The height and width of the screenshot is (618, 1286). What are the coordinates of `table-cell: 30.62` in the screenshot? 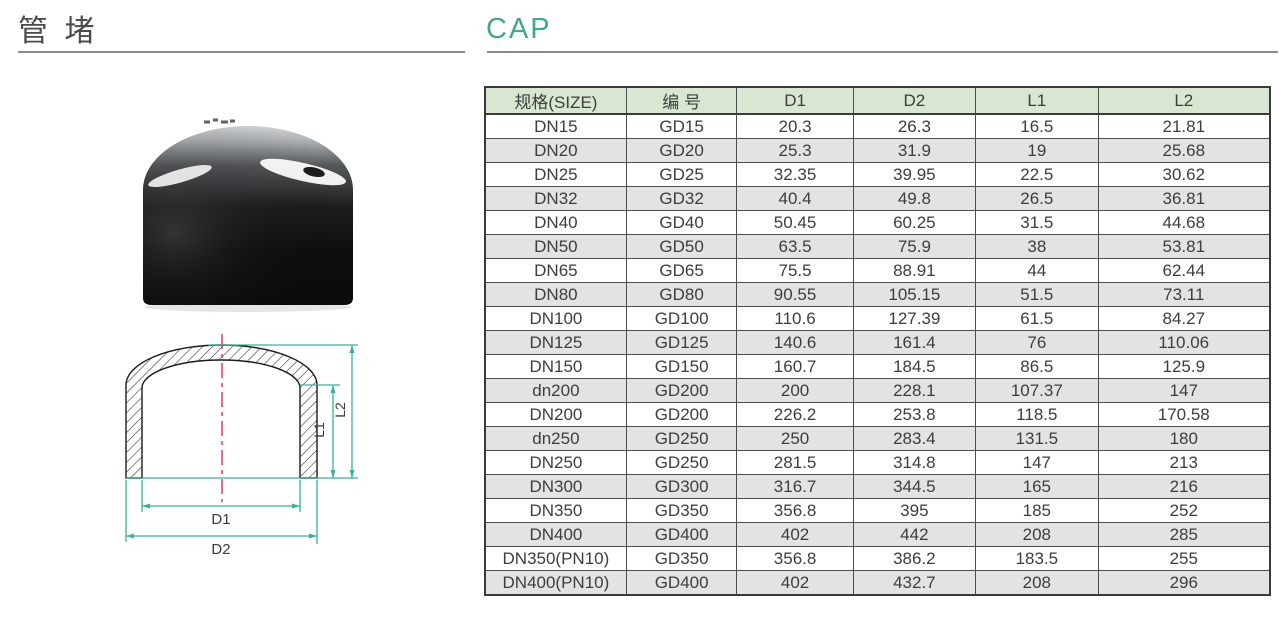 It's located at (1184, 174).